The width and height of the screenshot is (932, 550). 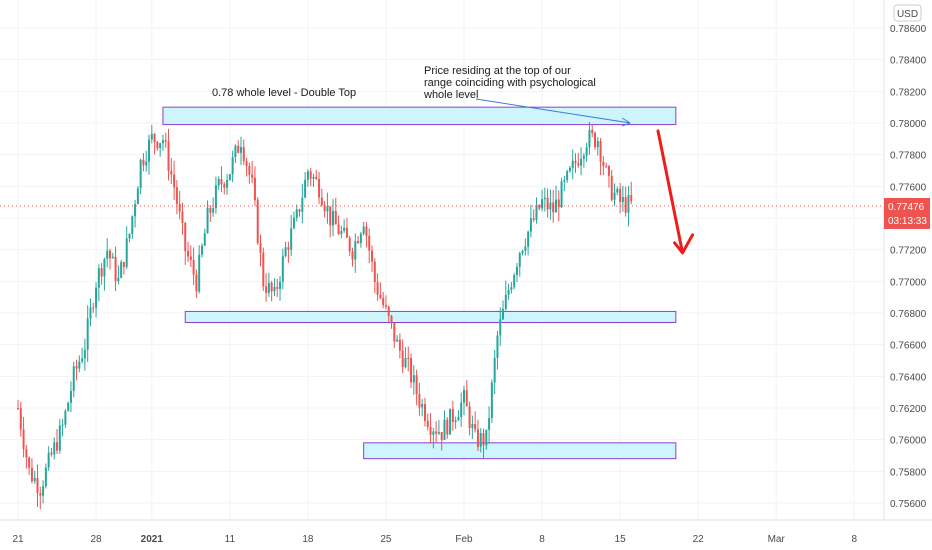 I want to click on y-tick-label: 0.76800, so click(x=908, y=314).